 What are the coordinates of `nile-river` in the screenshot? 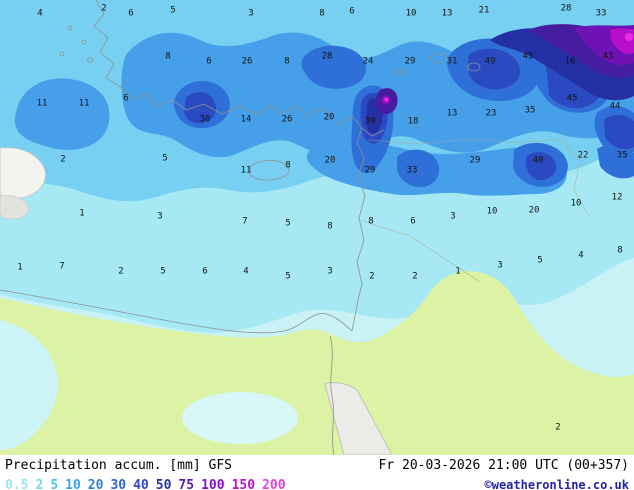 It's located at (332, 395).